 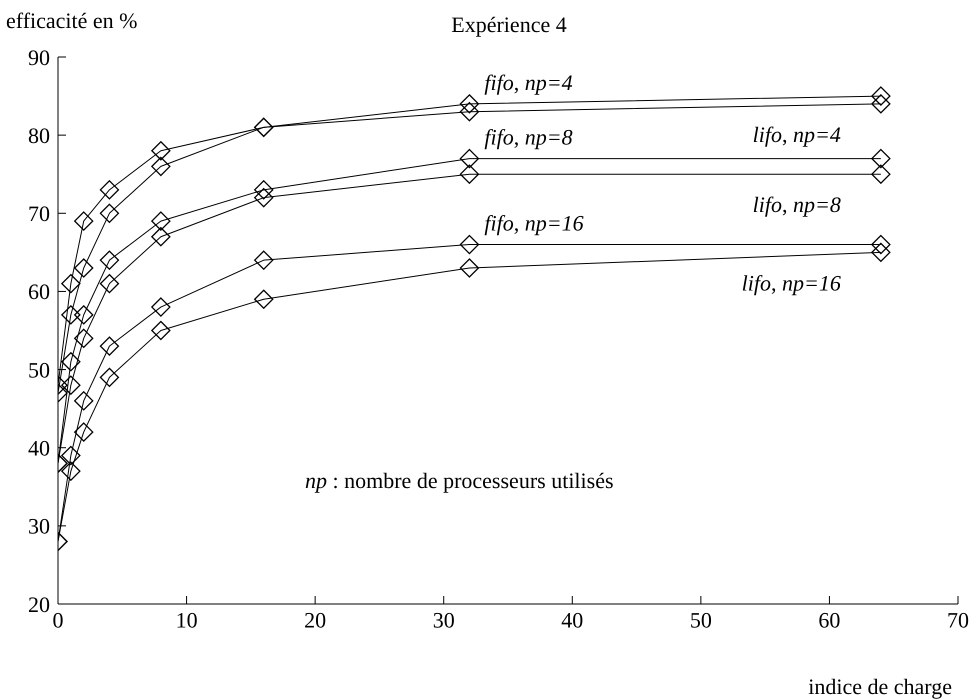 What do you see at coordinates (39, 213) in the screenshot?
I see `y-tick-label: 70` at bounding box center [39, 213].